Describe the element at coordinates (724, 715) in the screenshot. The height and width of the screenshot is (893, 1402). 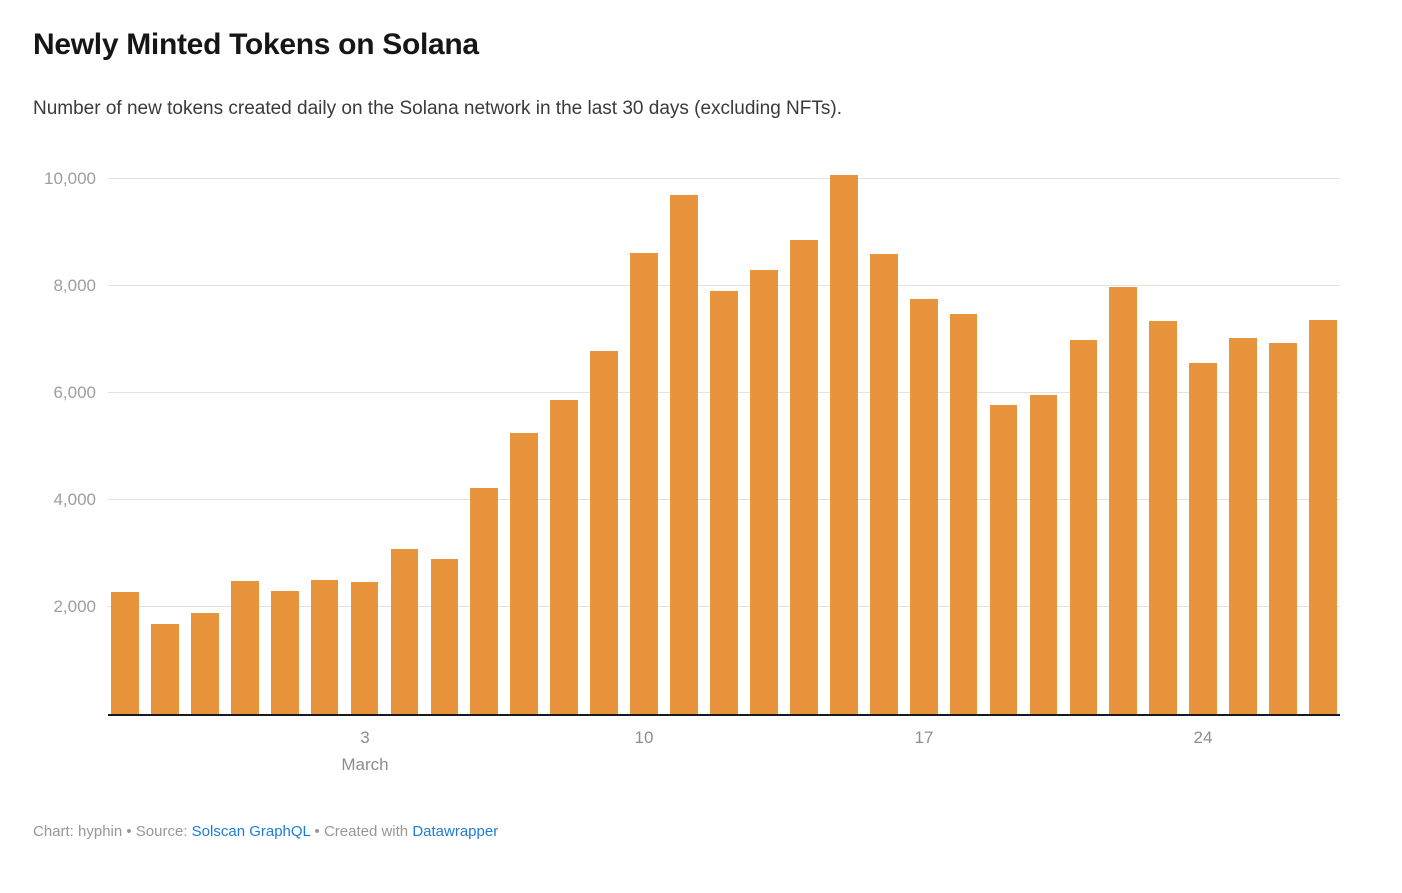
I see `x-axis-line` at that location.